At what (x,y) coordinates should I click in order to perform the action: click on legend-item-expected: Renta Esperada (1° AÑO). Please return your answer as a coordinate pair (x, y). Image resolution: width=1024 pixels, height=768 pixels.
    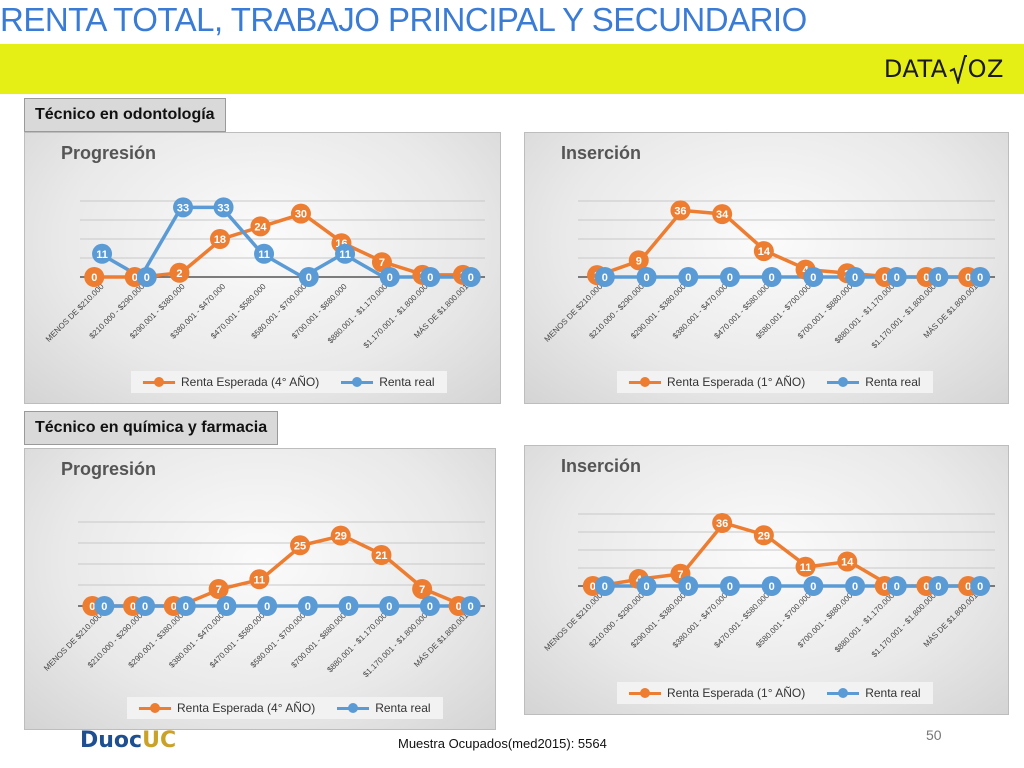
    Looking at the image, I should click on (717, 382).